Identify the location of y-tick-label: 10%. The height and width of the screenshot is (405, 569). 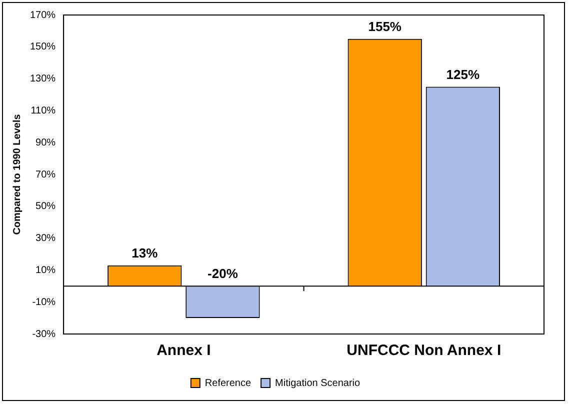
(46, 270).